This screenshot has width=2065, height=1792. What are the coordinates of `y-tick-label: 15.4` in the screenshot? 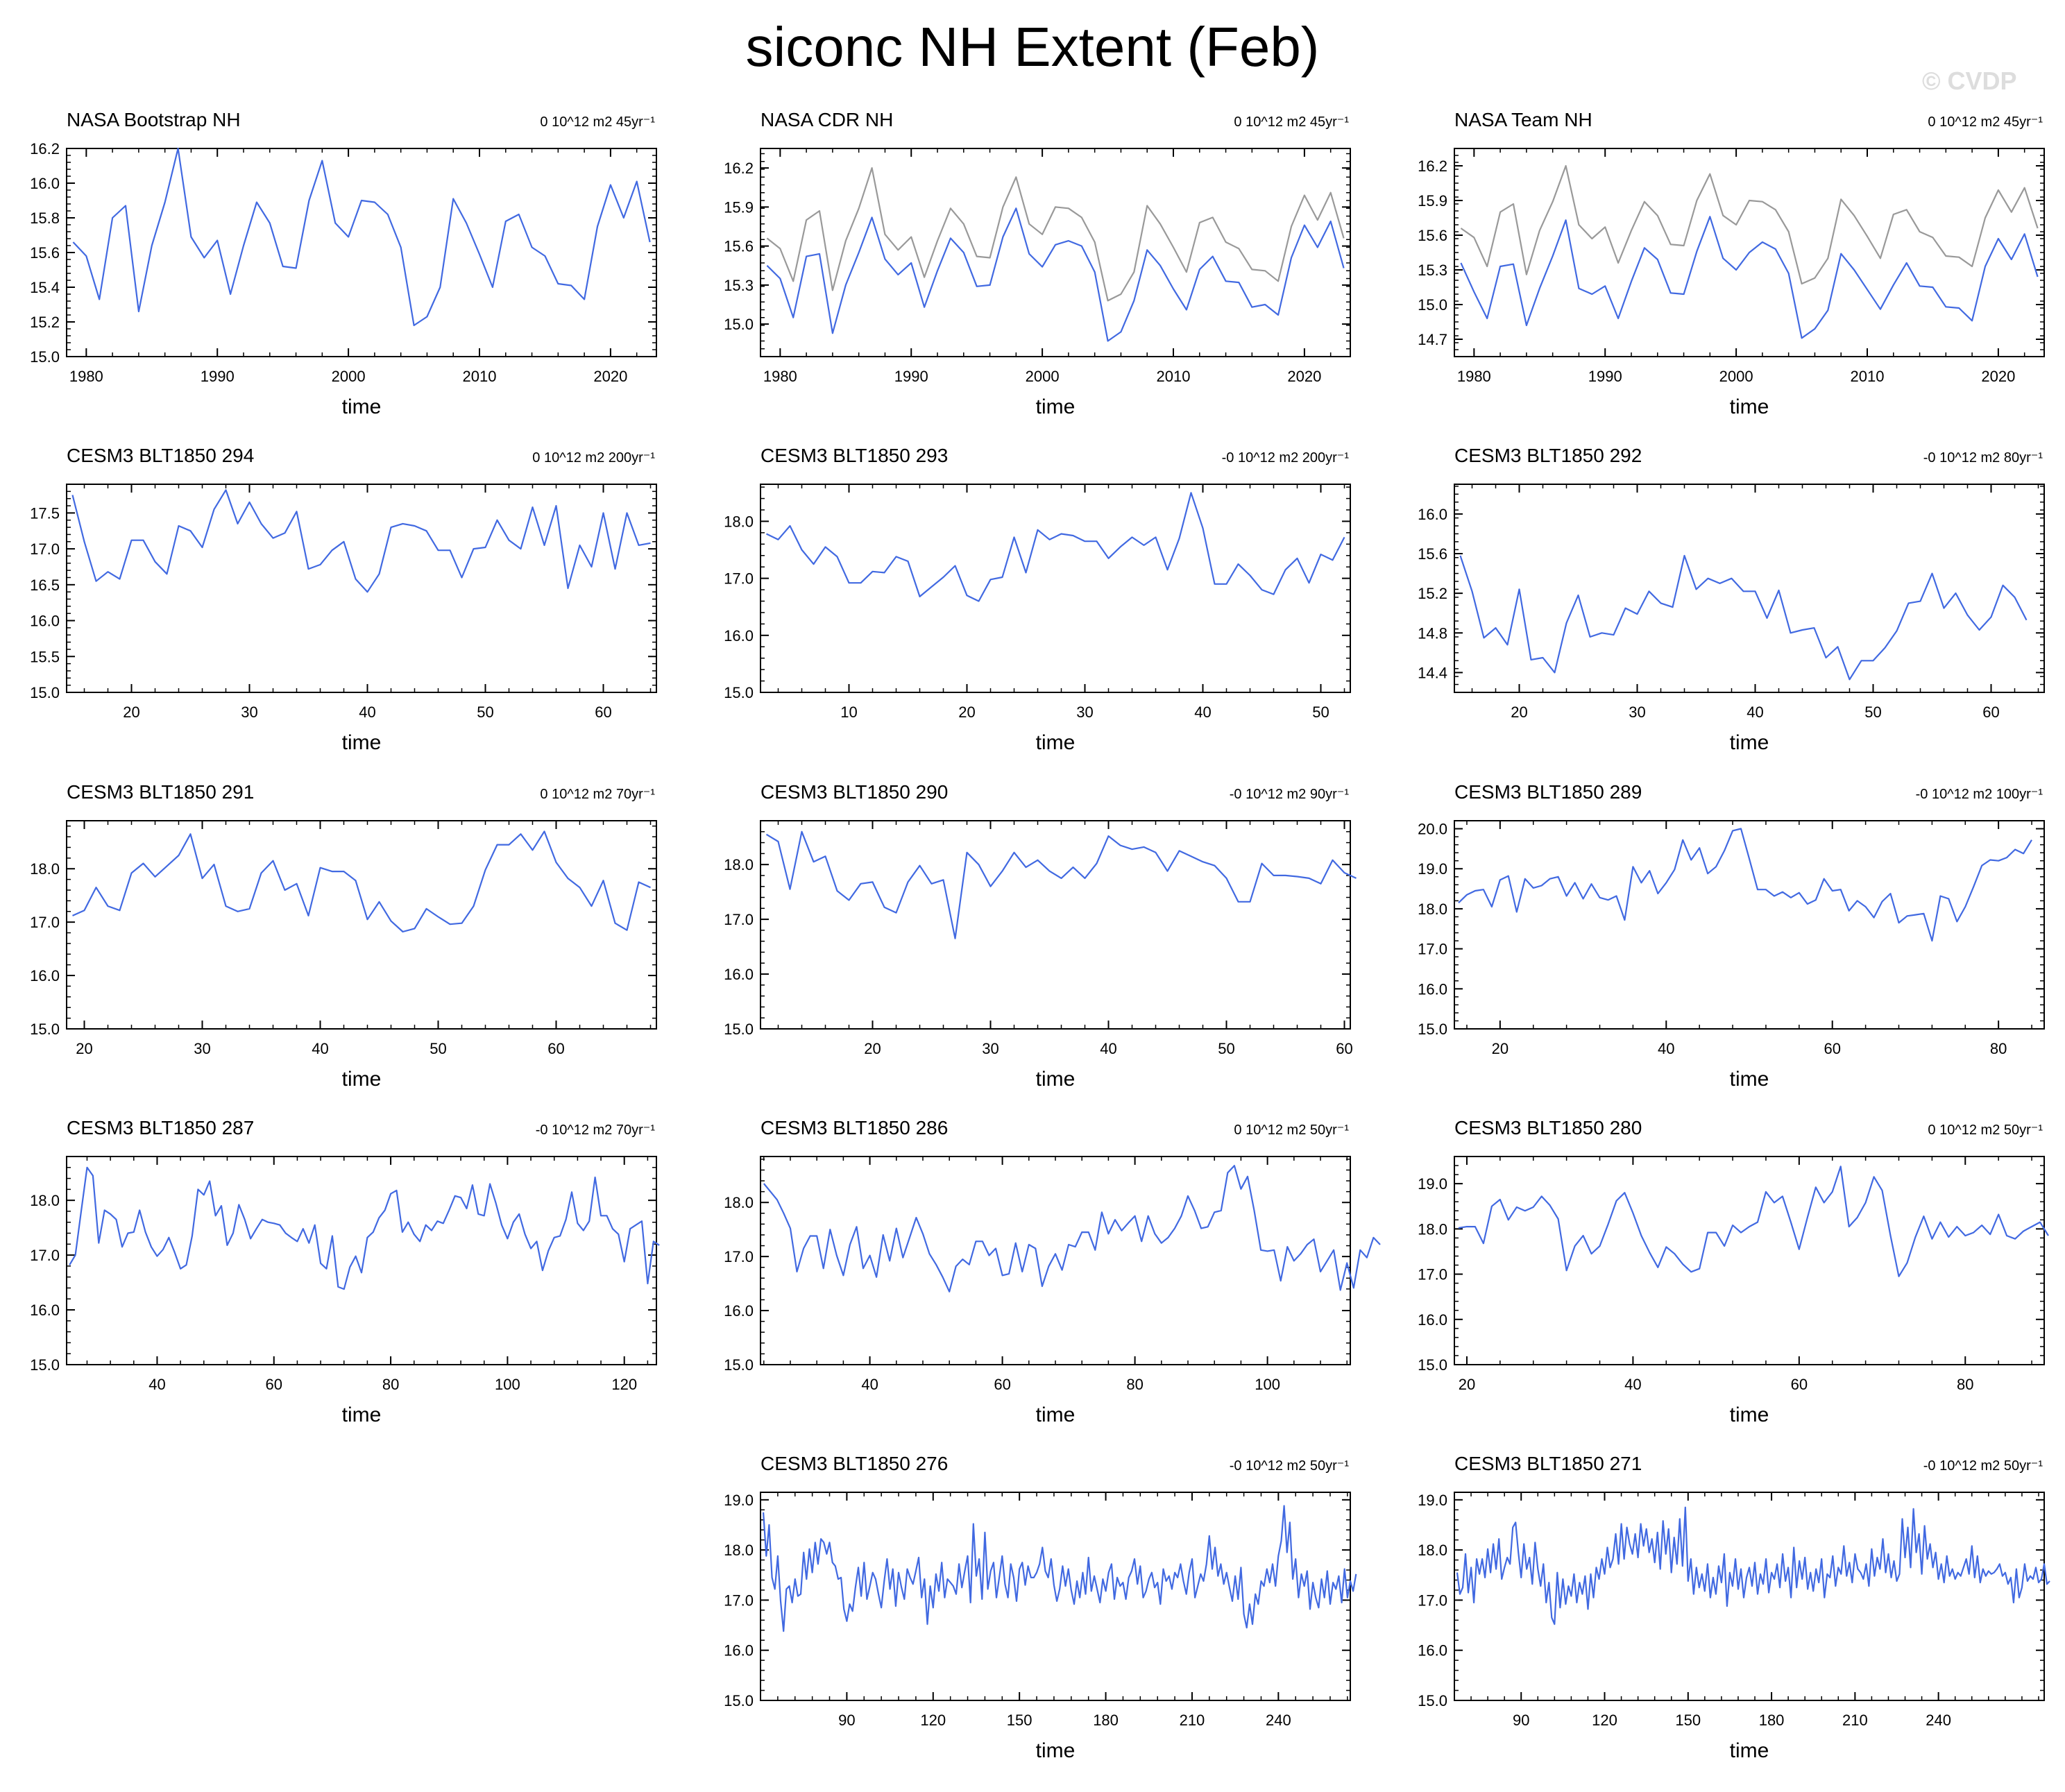 It's located at (45, 287).